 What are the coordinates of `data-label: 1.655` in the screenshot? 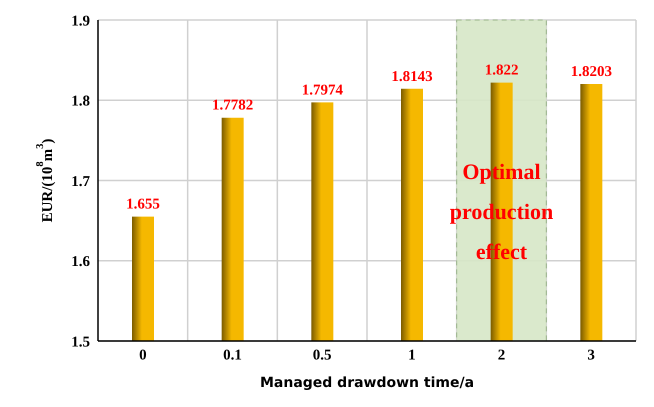 It's located at (143, 204).